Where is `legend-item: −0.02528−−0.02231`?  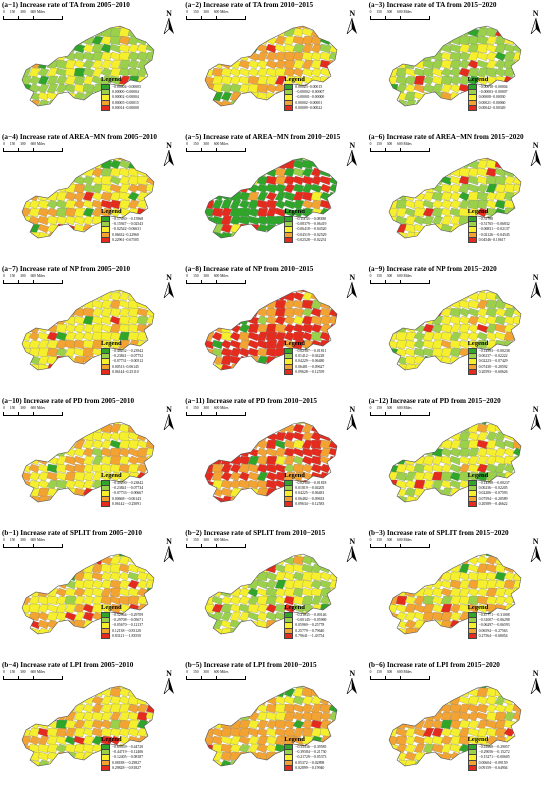
legend-item: −0.02528−−0.02231 is located at coordinates (315, 240).